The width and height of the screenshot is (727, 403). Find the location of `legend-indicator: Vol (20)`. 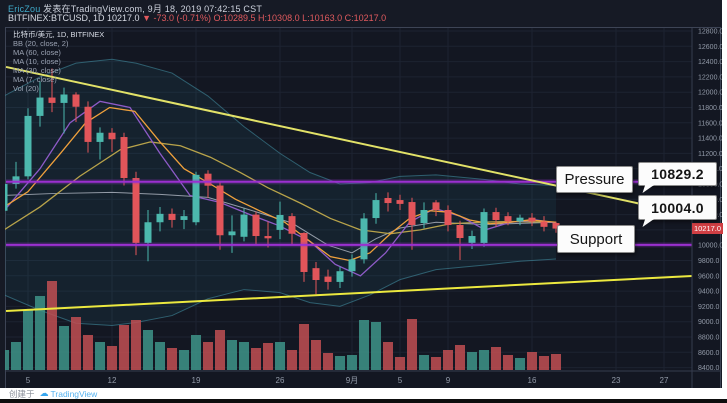

legend-indicator: Vol (20) is located at coordinates (26, 88).